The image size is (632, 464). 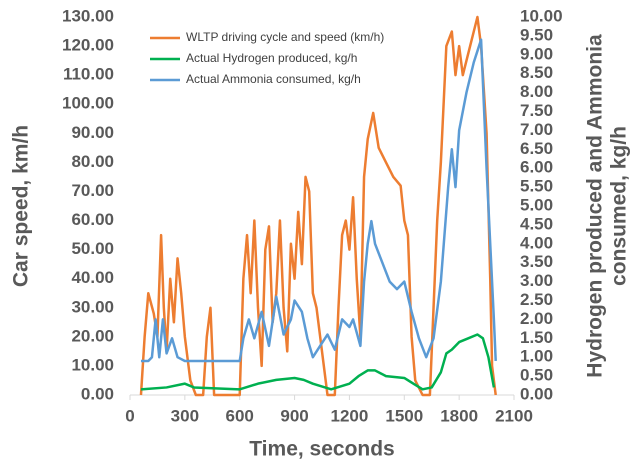 I want to click on x-tick-label: 0, so click(x=129, y=415).